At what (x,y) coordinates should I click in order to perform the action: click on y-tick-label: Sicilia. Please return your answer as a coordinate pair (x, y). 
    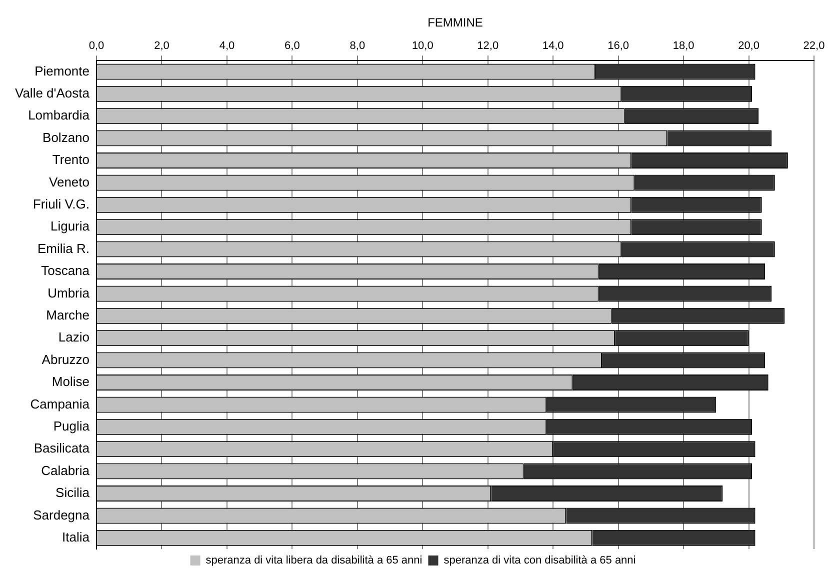
    Looking at the image, I should click on (73, 492).